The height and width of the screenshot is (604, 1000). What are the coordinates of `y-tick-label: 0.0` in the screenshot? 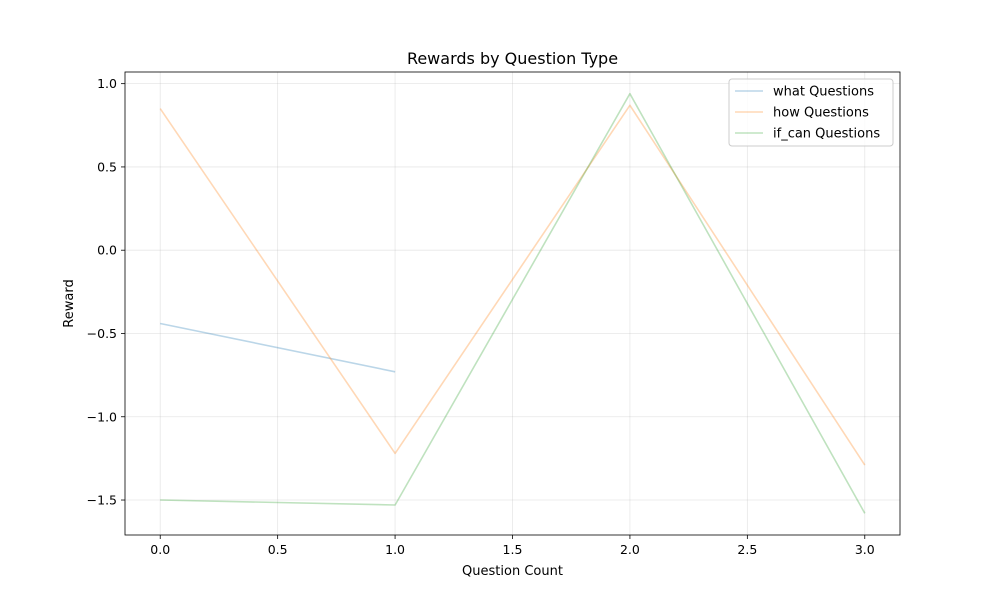 It's located at (107, 250).